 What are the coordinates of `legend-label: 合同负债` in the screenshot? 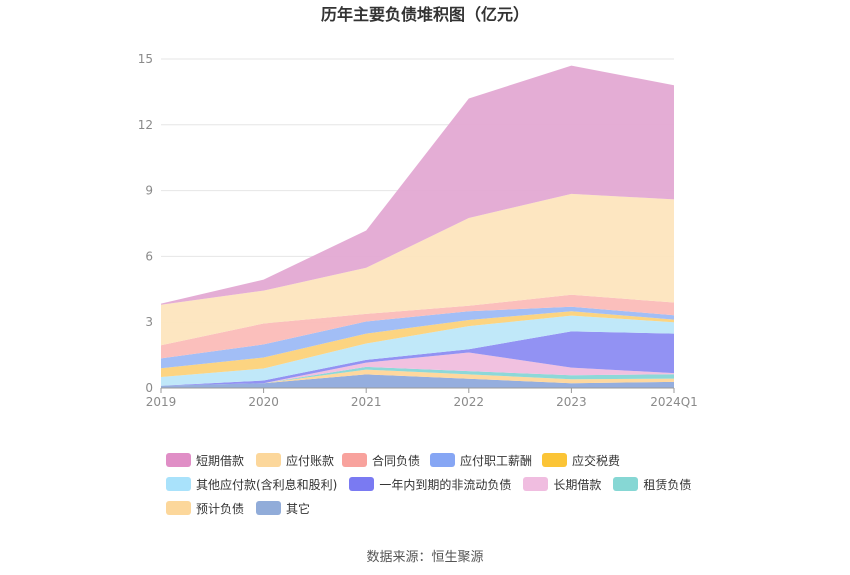 It's located at (396, 460).